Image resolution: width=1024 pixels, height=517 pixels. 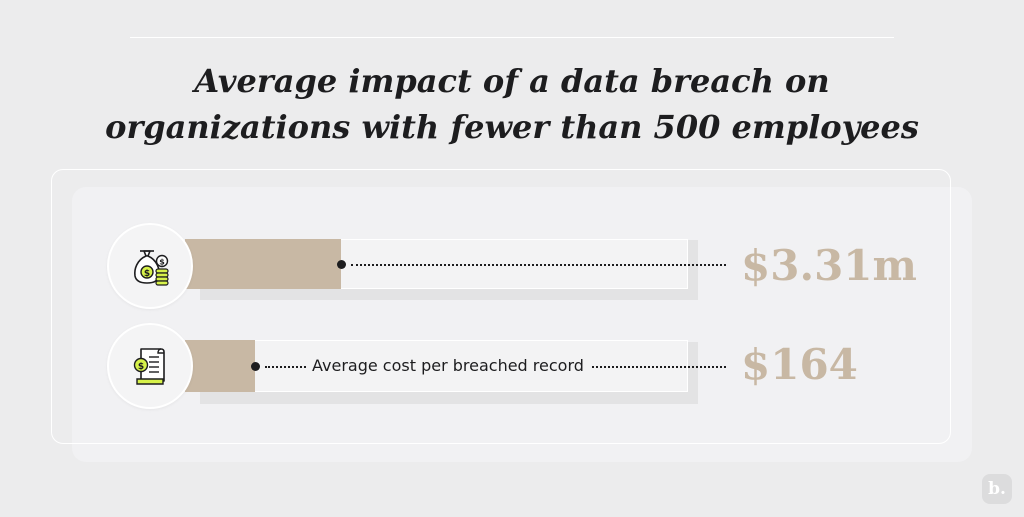 I want to click on bar-fill-cost-per-record, so click(x=220, y=366).